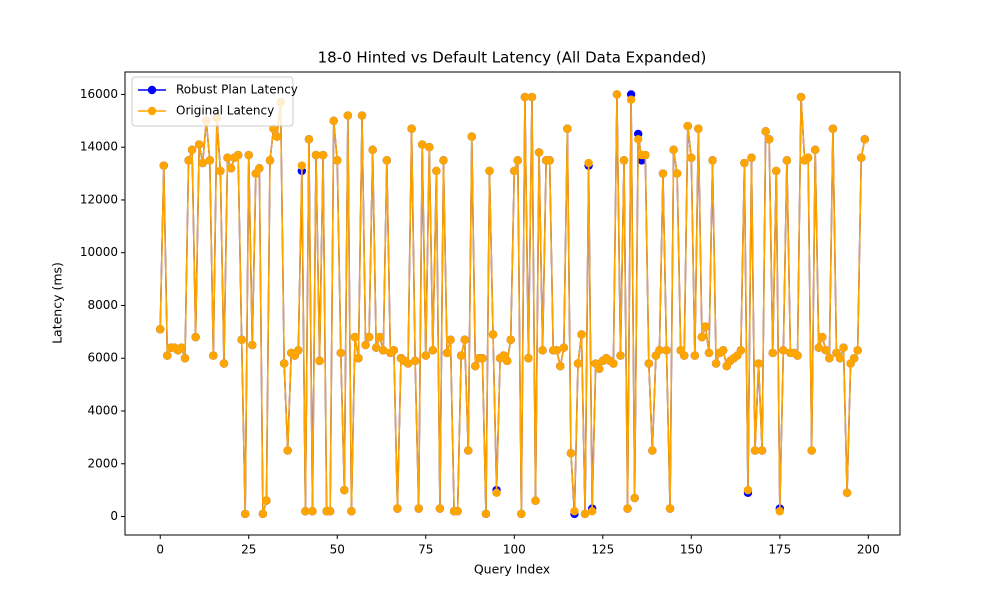 The image size is (1000, 600). I want to click on legend-box, so click(212, 101).